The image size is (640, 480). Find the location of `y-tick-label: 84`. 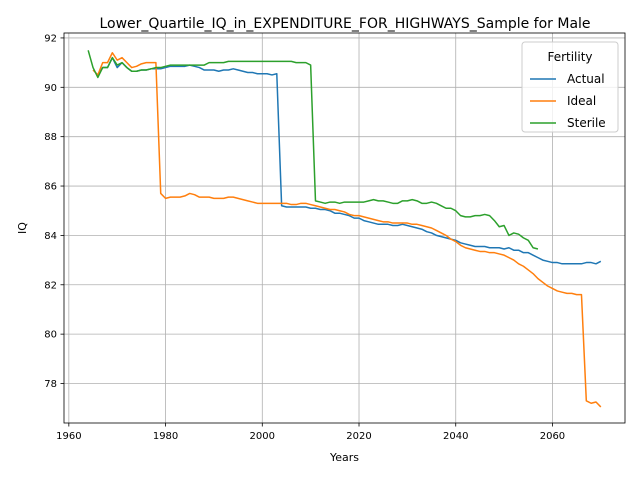

y-tick-label: 84 is located at coordinates (50, 236).